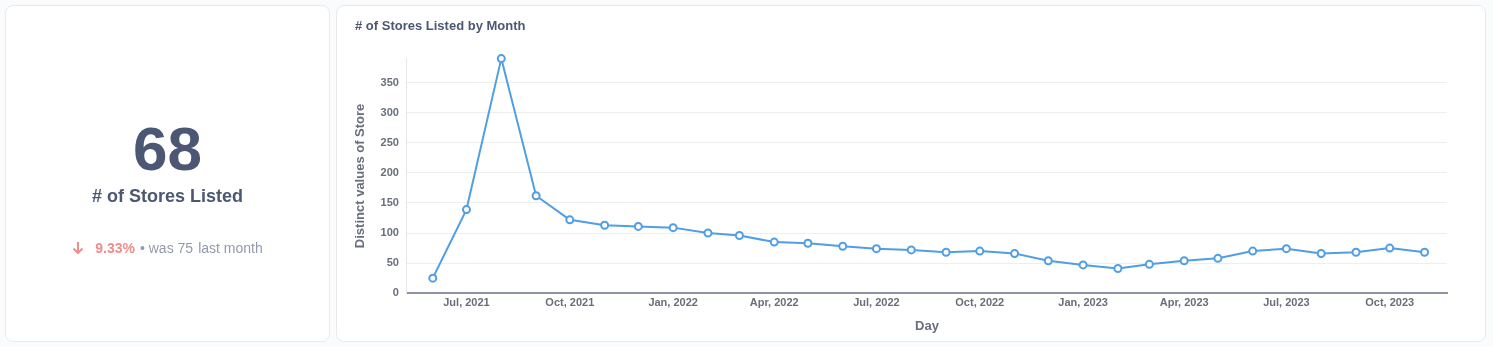  What do you see at coordinates (980, 301) in the screenshot?
I see `x-tick-label: Oct, 2022` at bounding box center [980, 301].